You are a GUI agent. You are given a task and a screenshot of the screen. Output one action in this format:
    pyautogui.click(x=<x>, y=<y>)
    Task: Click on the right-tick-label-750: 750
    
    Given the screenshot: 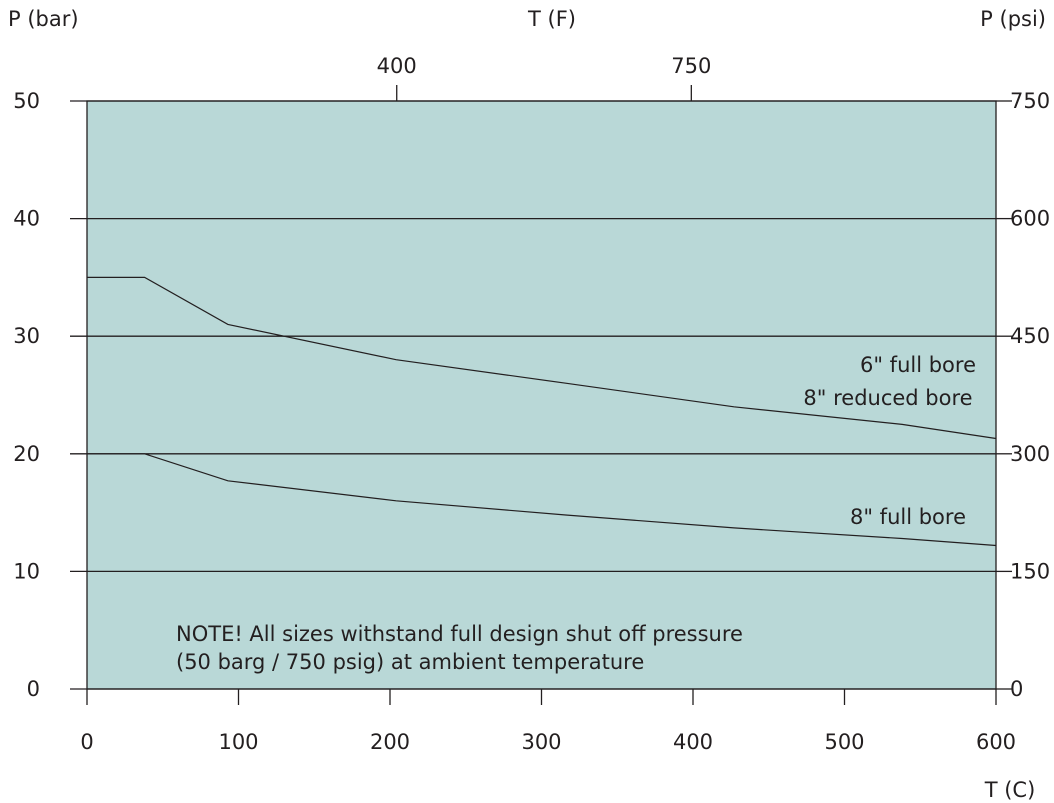 What is the action you would take?
    pyautogui.click(x=1030, y=101)
    